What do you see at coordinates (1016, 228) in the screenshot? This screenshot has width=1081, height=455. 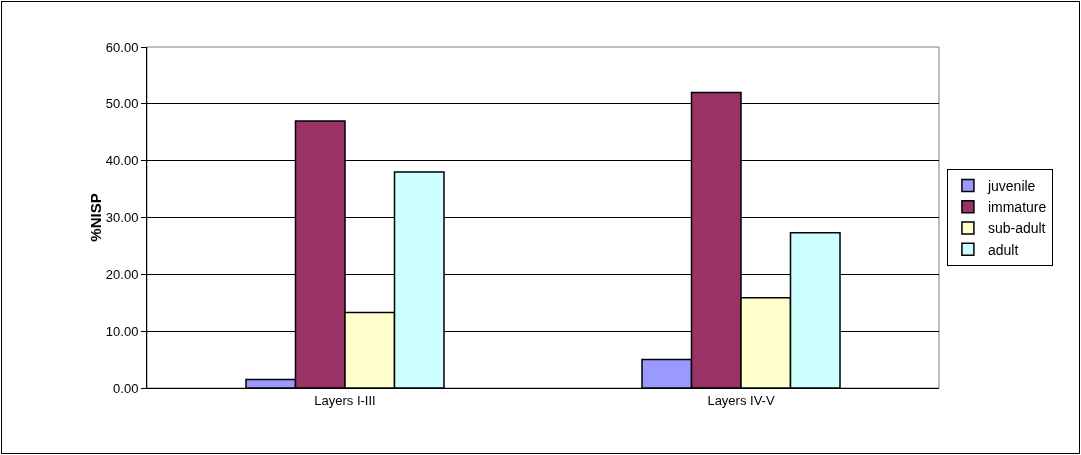 I see `legend-label: sub-adult` at bounding box center [1016, 228].